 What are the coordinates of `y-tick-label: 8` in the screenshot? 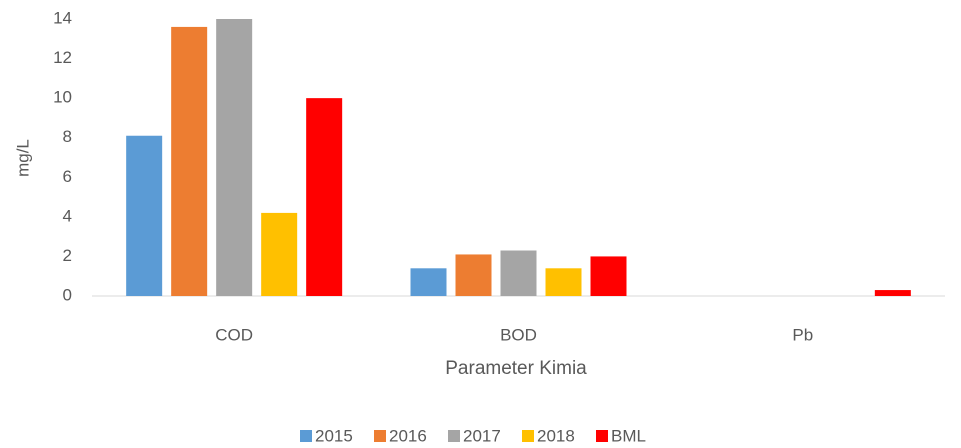 It's located at (67, 136).